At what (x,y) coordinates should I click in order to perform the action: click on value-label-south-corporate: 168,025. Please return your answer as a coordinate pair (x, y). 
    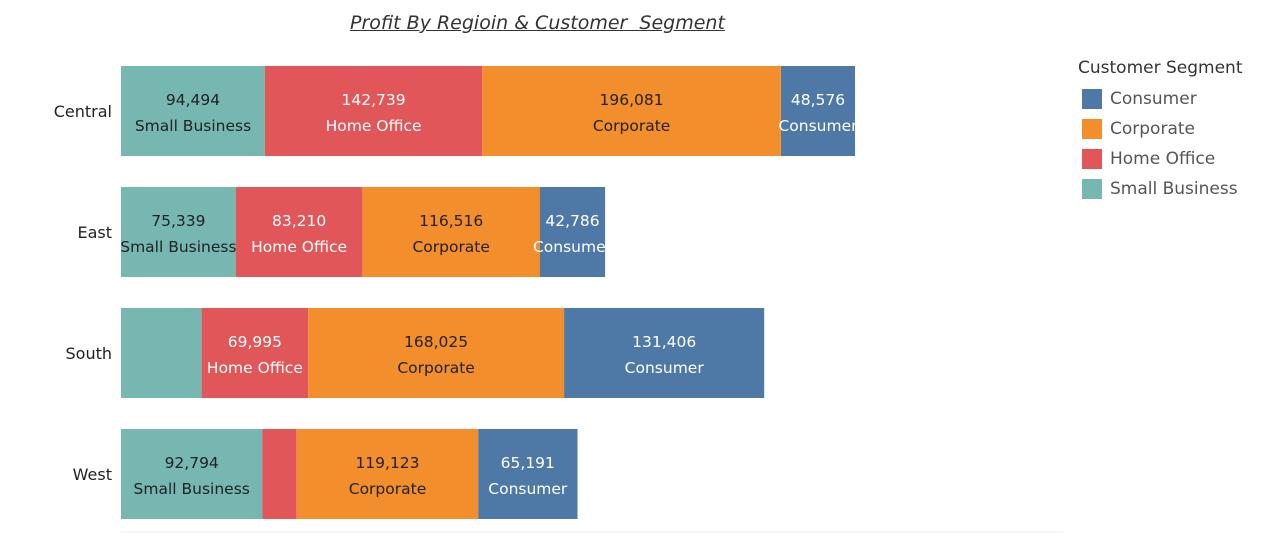
    Looking at the image, I should click on (436, 342).